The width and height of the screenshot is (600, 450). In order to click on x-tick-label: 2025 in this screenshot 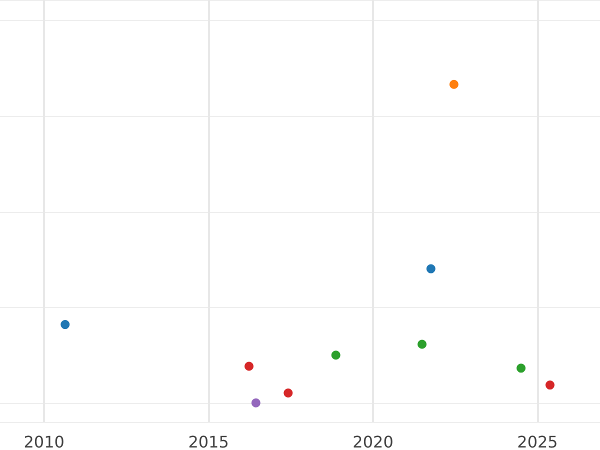, I will do `click(537, 441)`.